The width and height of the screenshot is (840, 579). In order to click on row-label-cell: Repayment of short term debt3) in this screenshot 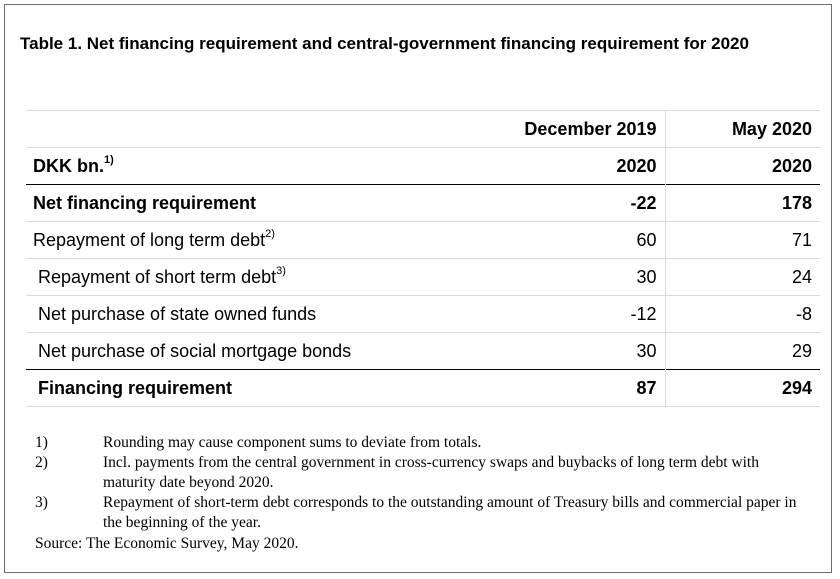, I will do `click(270, 277)`.